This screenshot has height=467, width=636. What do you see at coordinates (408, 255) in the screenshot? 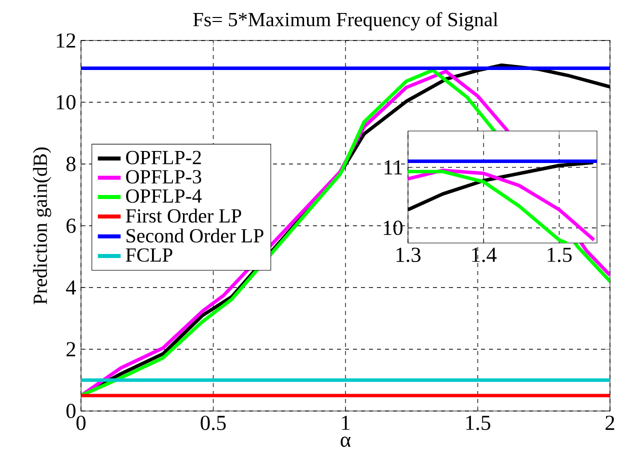
I see `x-tick-label: 1.3` at bounding box center [408, 255].